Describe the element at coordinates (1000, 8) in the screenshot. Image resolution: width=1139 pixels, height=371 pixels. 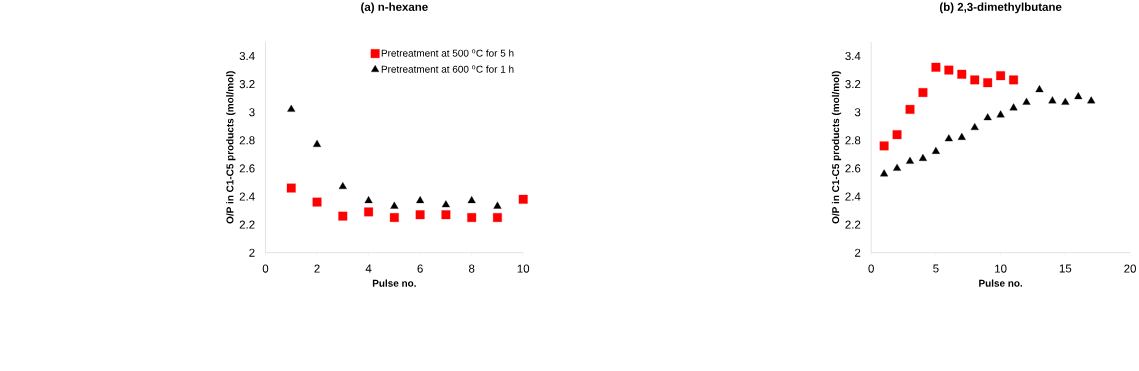
I see `chart-title: (b) 2,3-dimethylbutane` at that location.